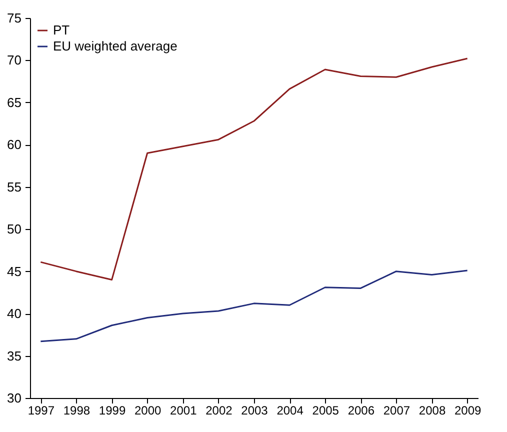 This screenshot has width=507, height=432. What do you see at coordinates (14, 314) in the screenshot?
I see `y-tick-label: 40` at bounding box center [14, 314].